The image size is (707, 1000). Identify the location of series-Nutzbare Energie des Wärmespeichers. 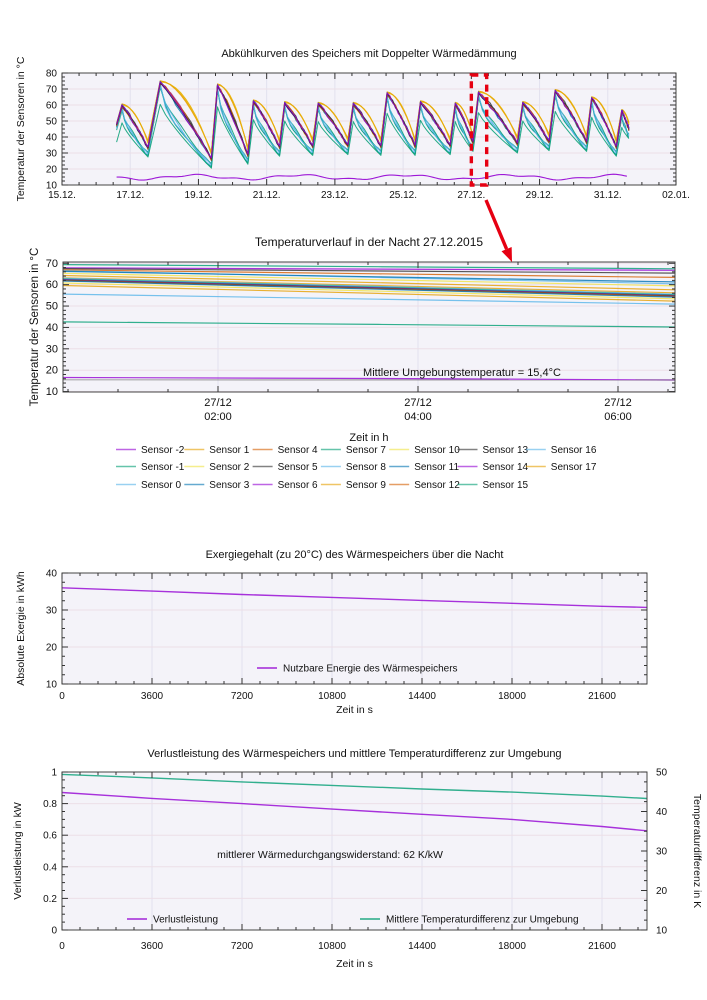
(354, 598).